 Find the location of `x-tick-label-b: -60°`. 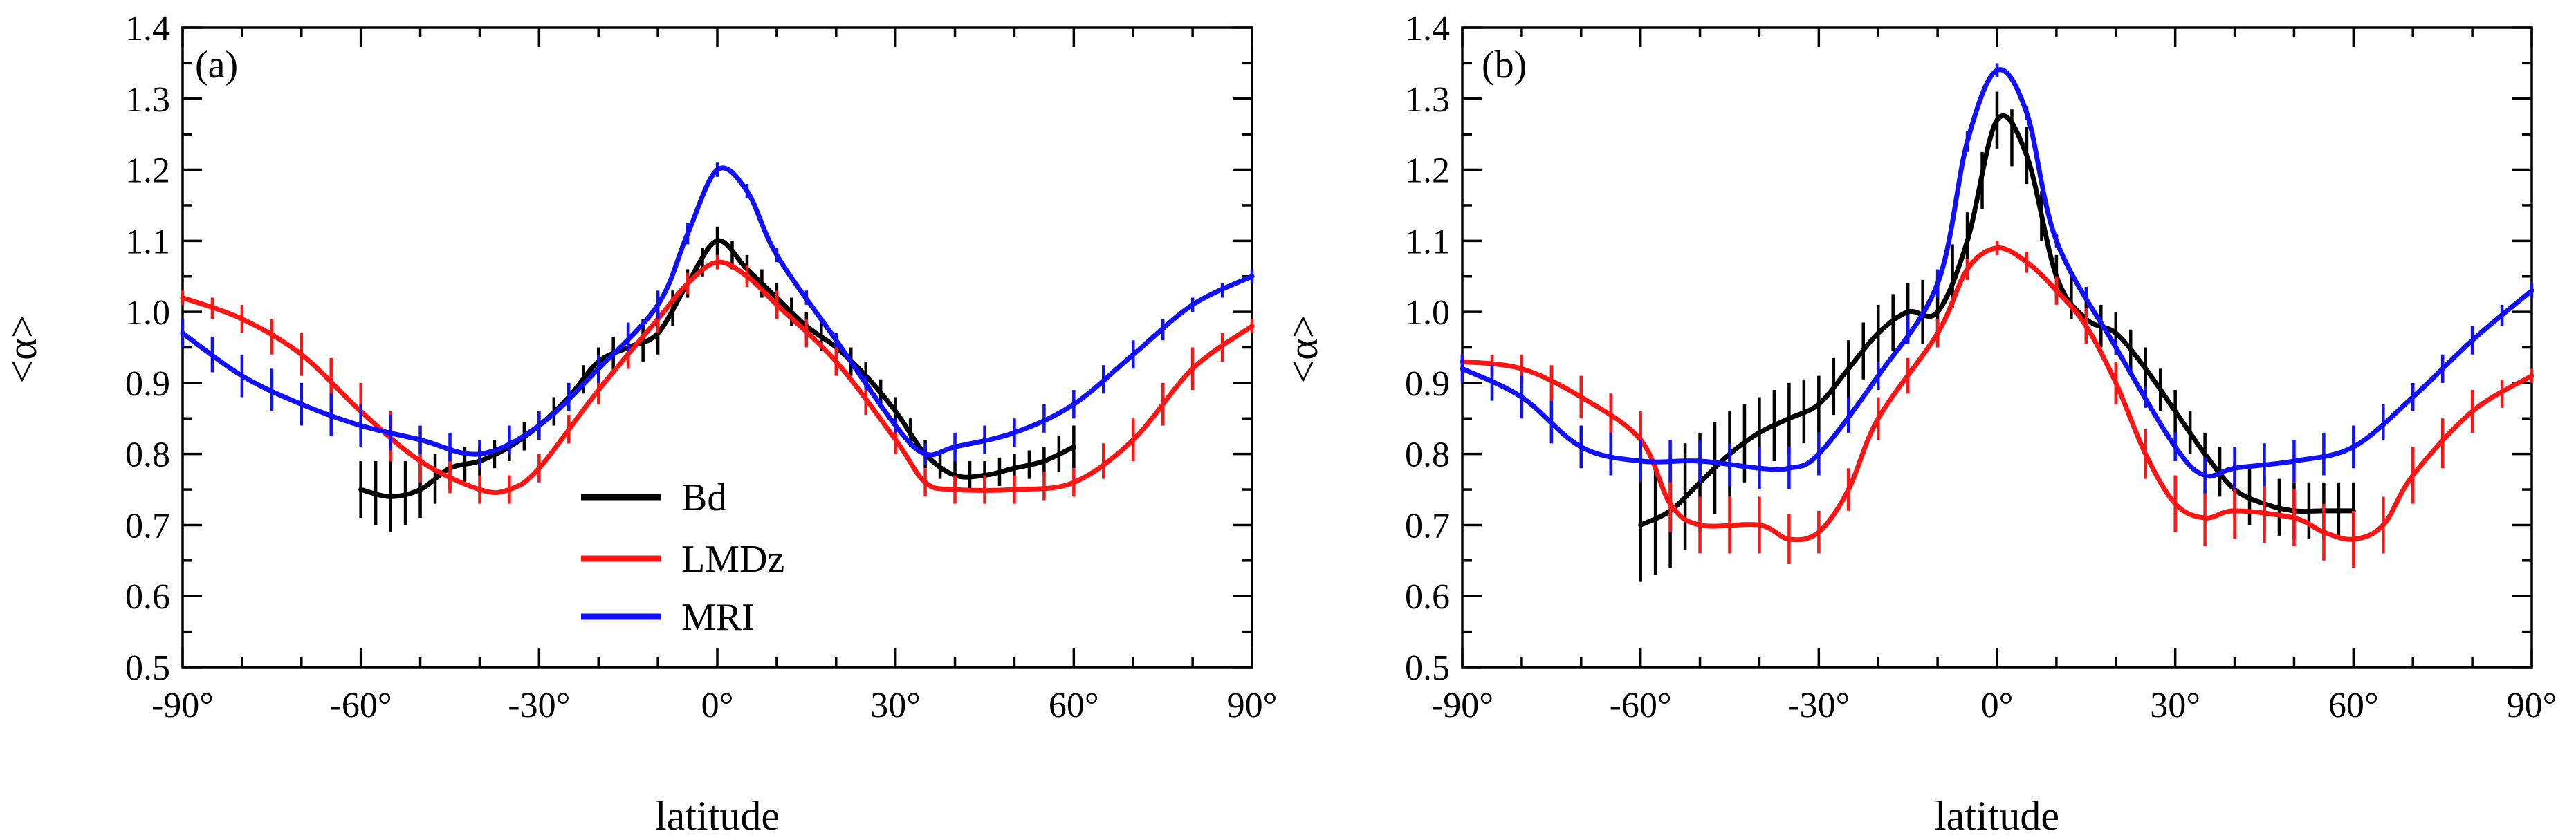

x-tick-label-b: -60° is located at coordinates (1641, 705).